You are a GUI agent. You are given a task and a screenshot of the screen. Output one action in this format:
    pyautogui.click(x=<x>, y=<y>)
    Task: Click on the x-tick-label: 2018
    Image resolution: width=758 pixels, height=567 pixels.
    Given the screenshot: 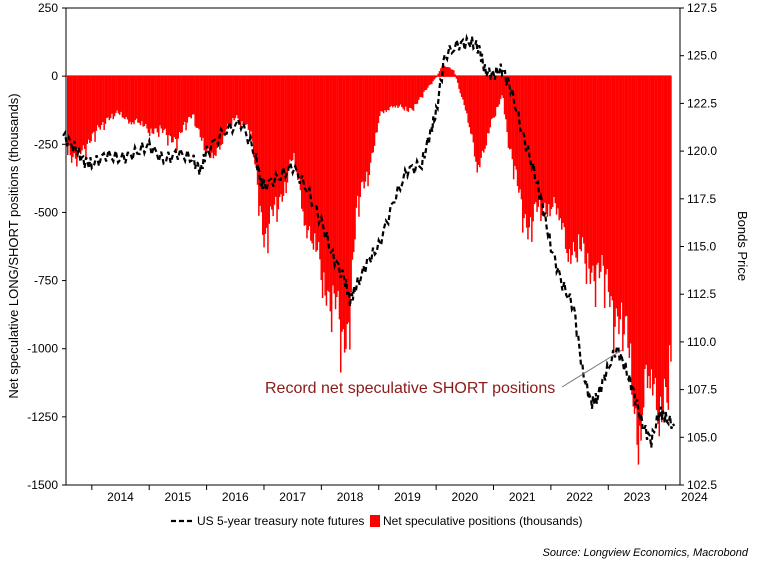 What is the action you would take?
    pyautogui.click(x=350, y=497)
    